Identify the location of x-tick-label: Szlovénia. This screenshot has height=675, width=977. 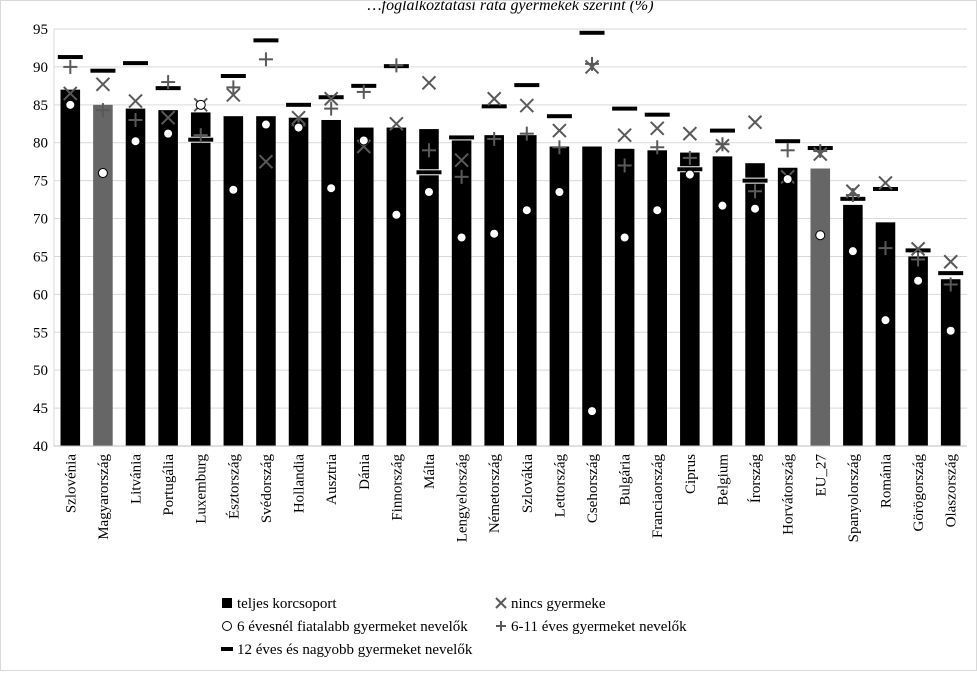
(71, 483).